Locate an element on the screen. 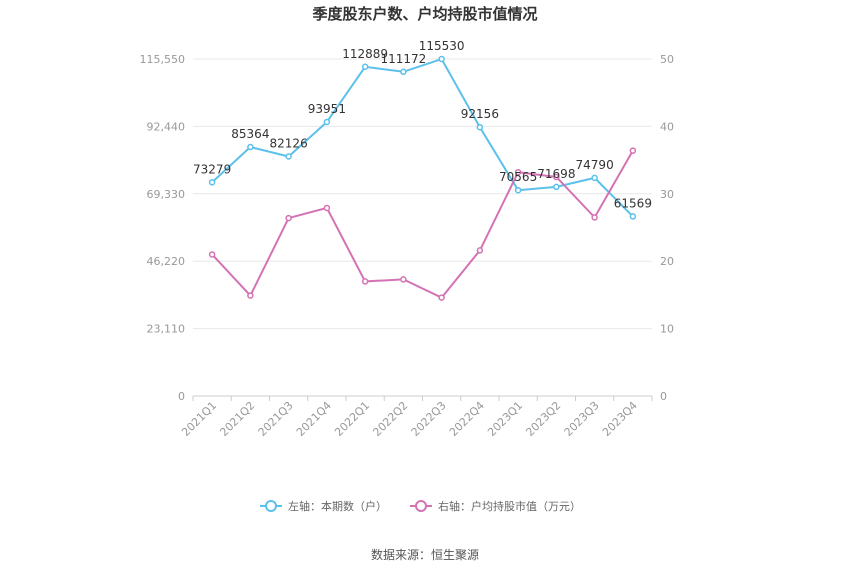 The image size is (850, 575). source-note: 数据来源：恒生聚源 is located at coordinates (425, 554).